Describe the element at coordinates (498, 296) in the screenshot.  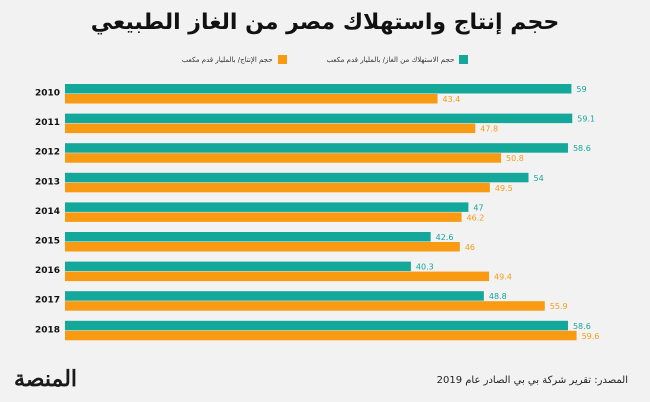
I see `consumption-value-label-2017: 48.8` at that location.